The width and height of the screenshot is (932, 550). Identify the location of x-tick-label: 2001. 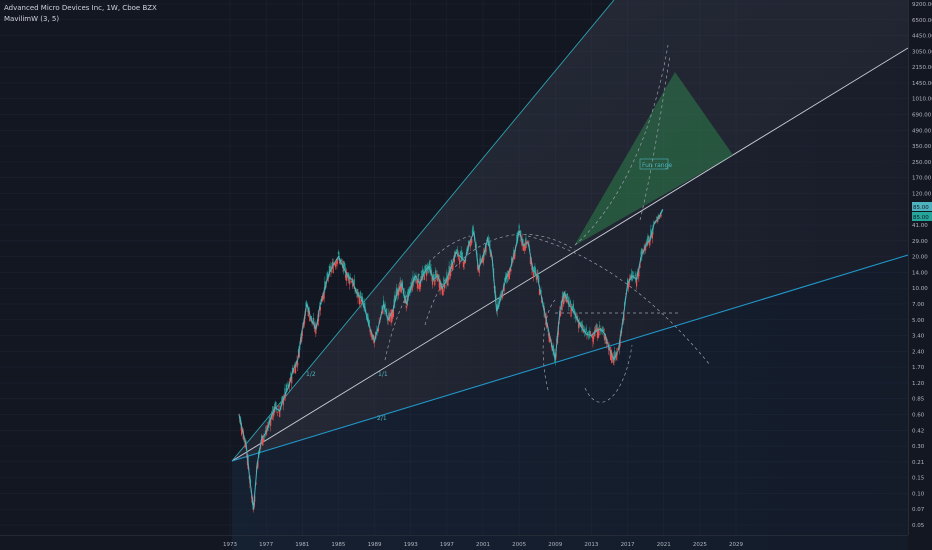
(483, 545).